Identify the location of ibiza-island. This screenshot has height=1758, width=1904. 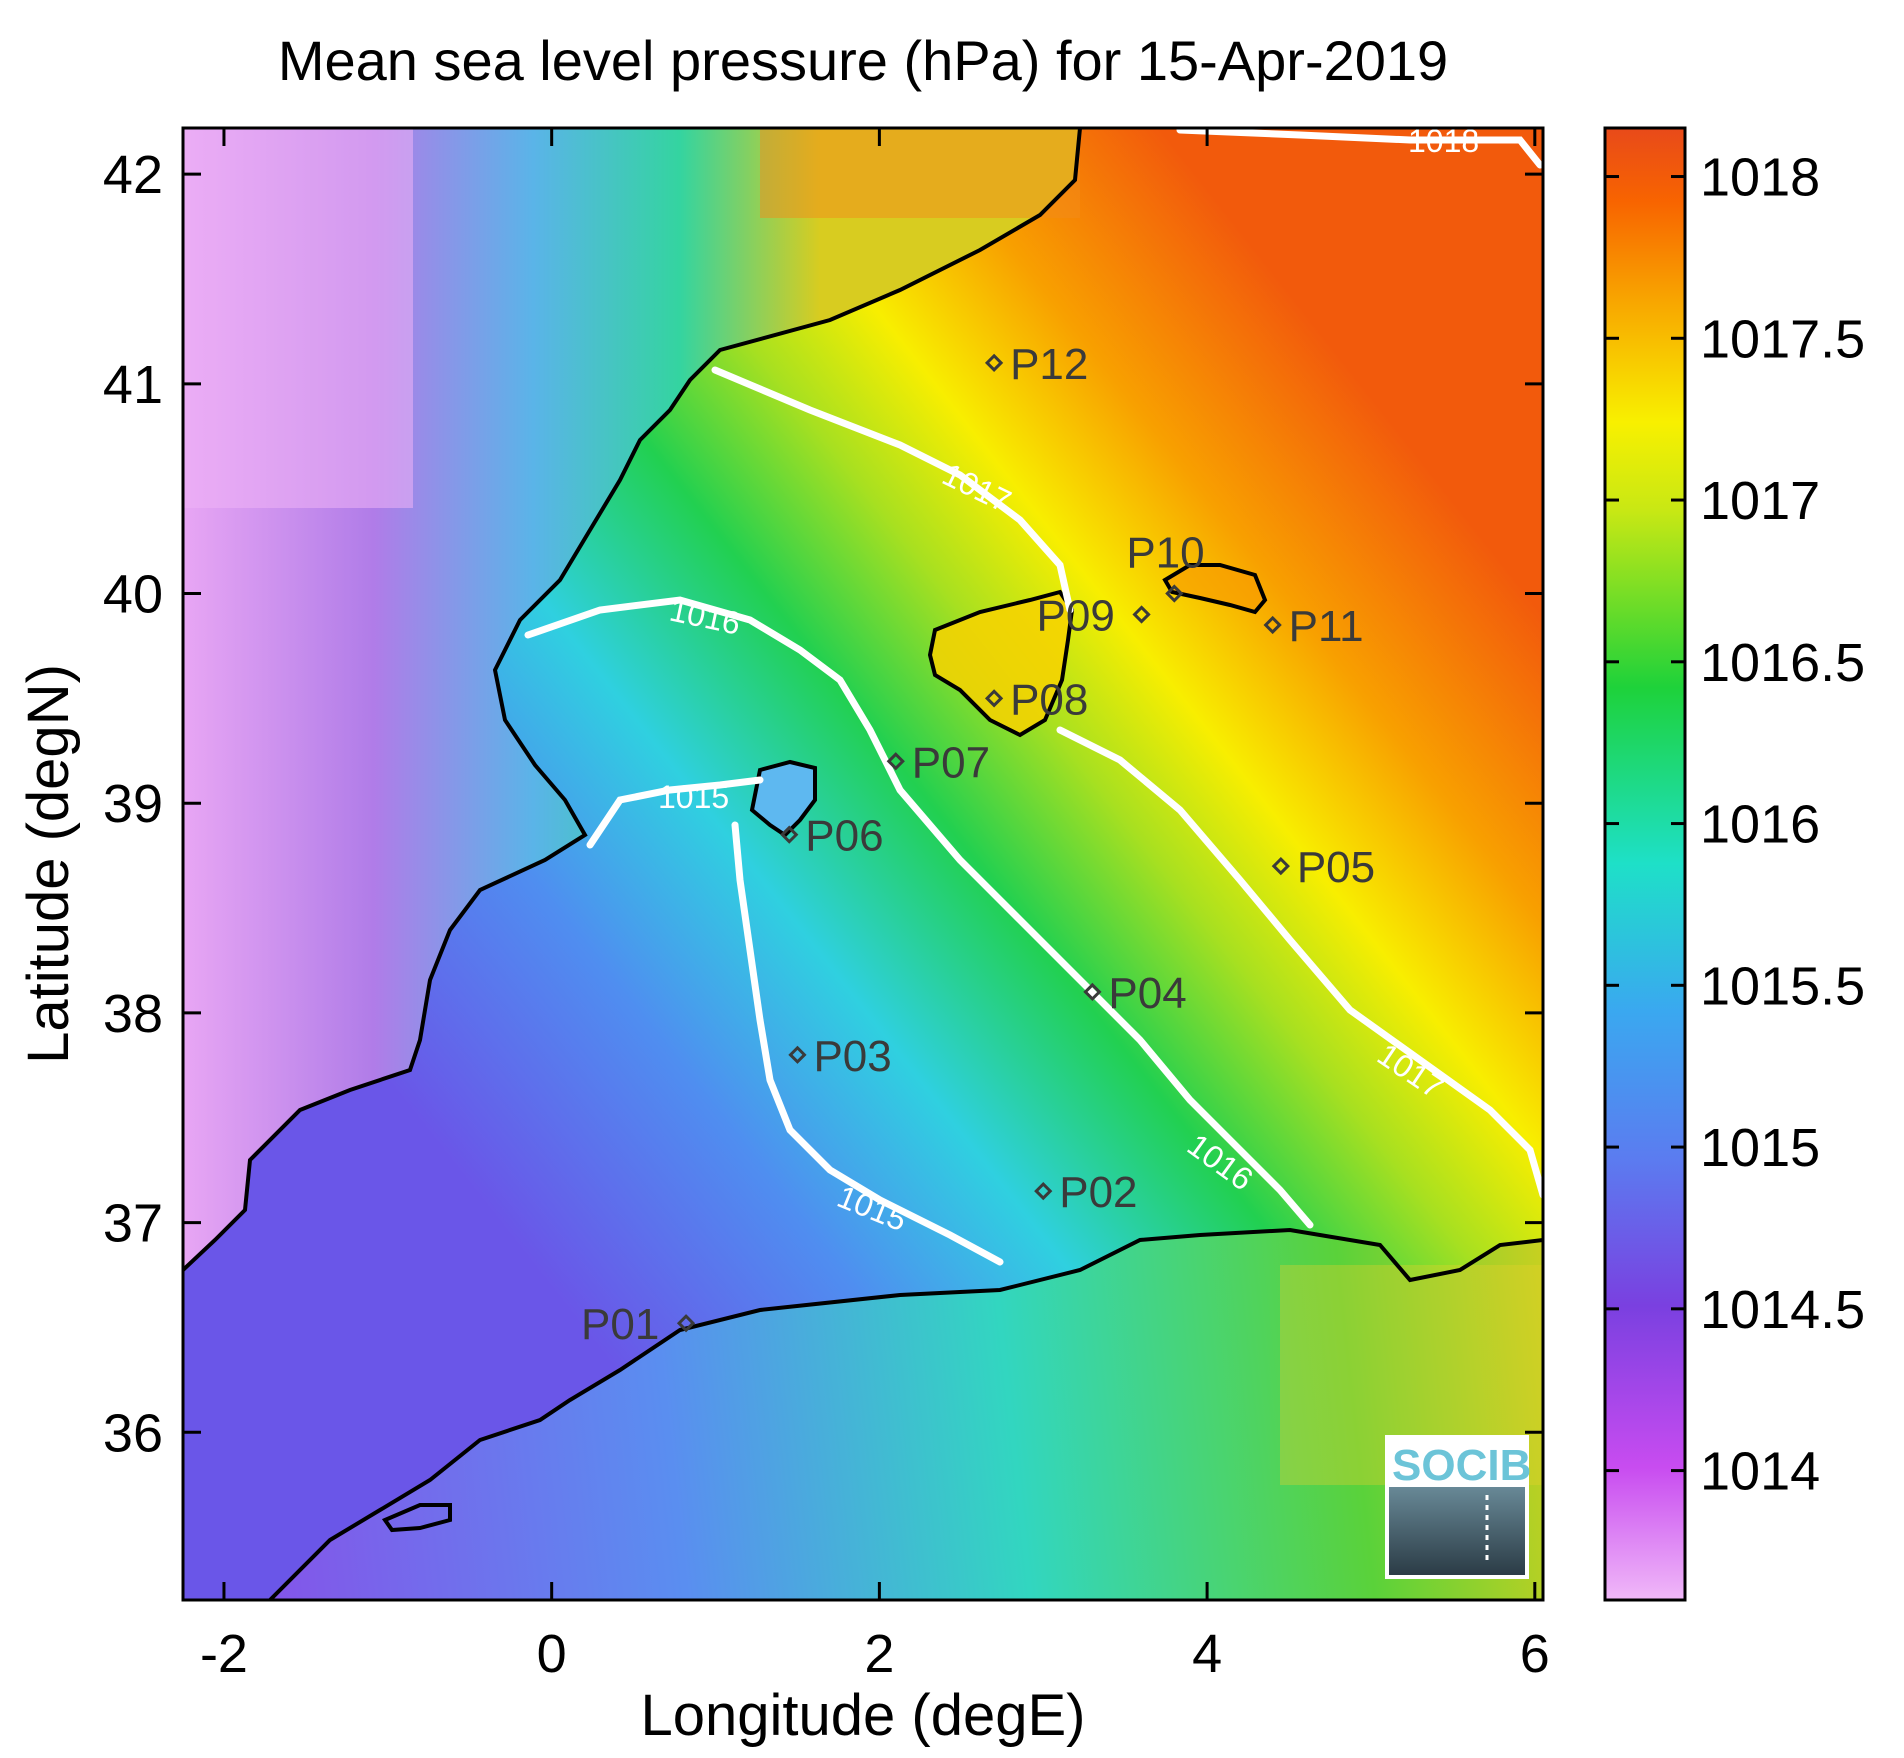
(783, 798).